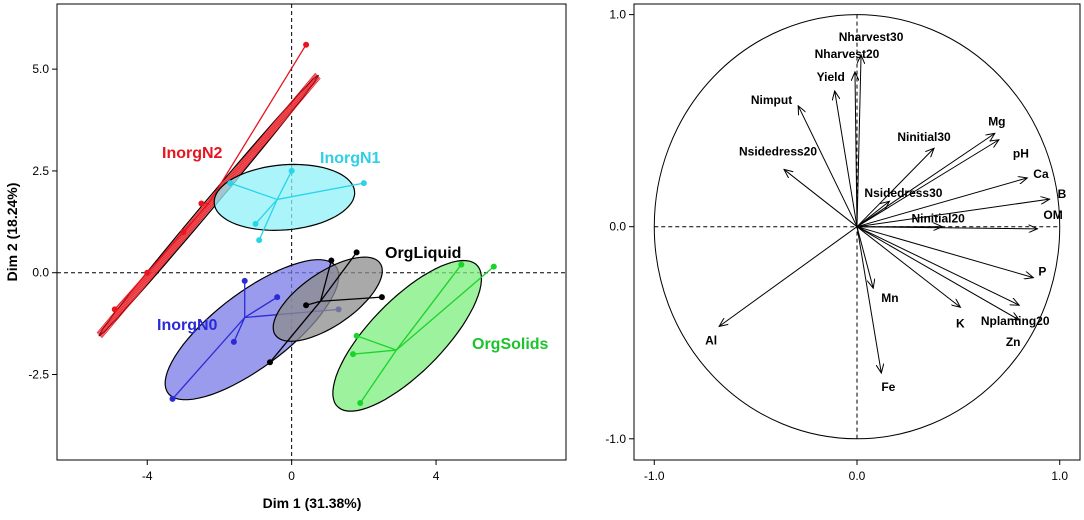 The width and height of the screenshot is (1084, 520). I want to click on variable-label-ninitial30: Ninitial30, so click(924, 137).